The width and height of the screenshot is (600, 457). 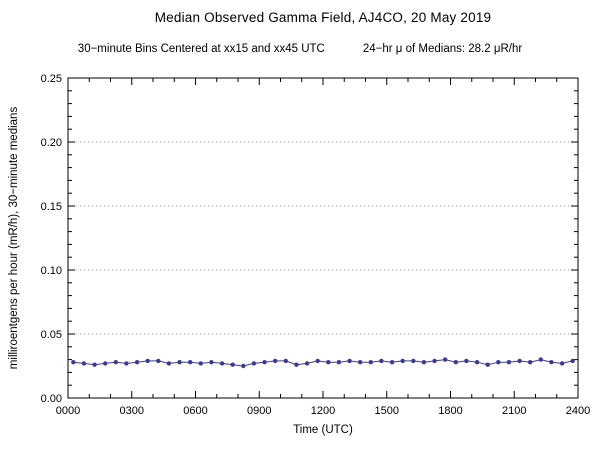 What do you see at coordinates (51, 207) in the screenshot?
I see `y-tick-label: 0.15` at bounding box center [51, 207].